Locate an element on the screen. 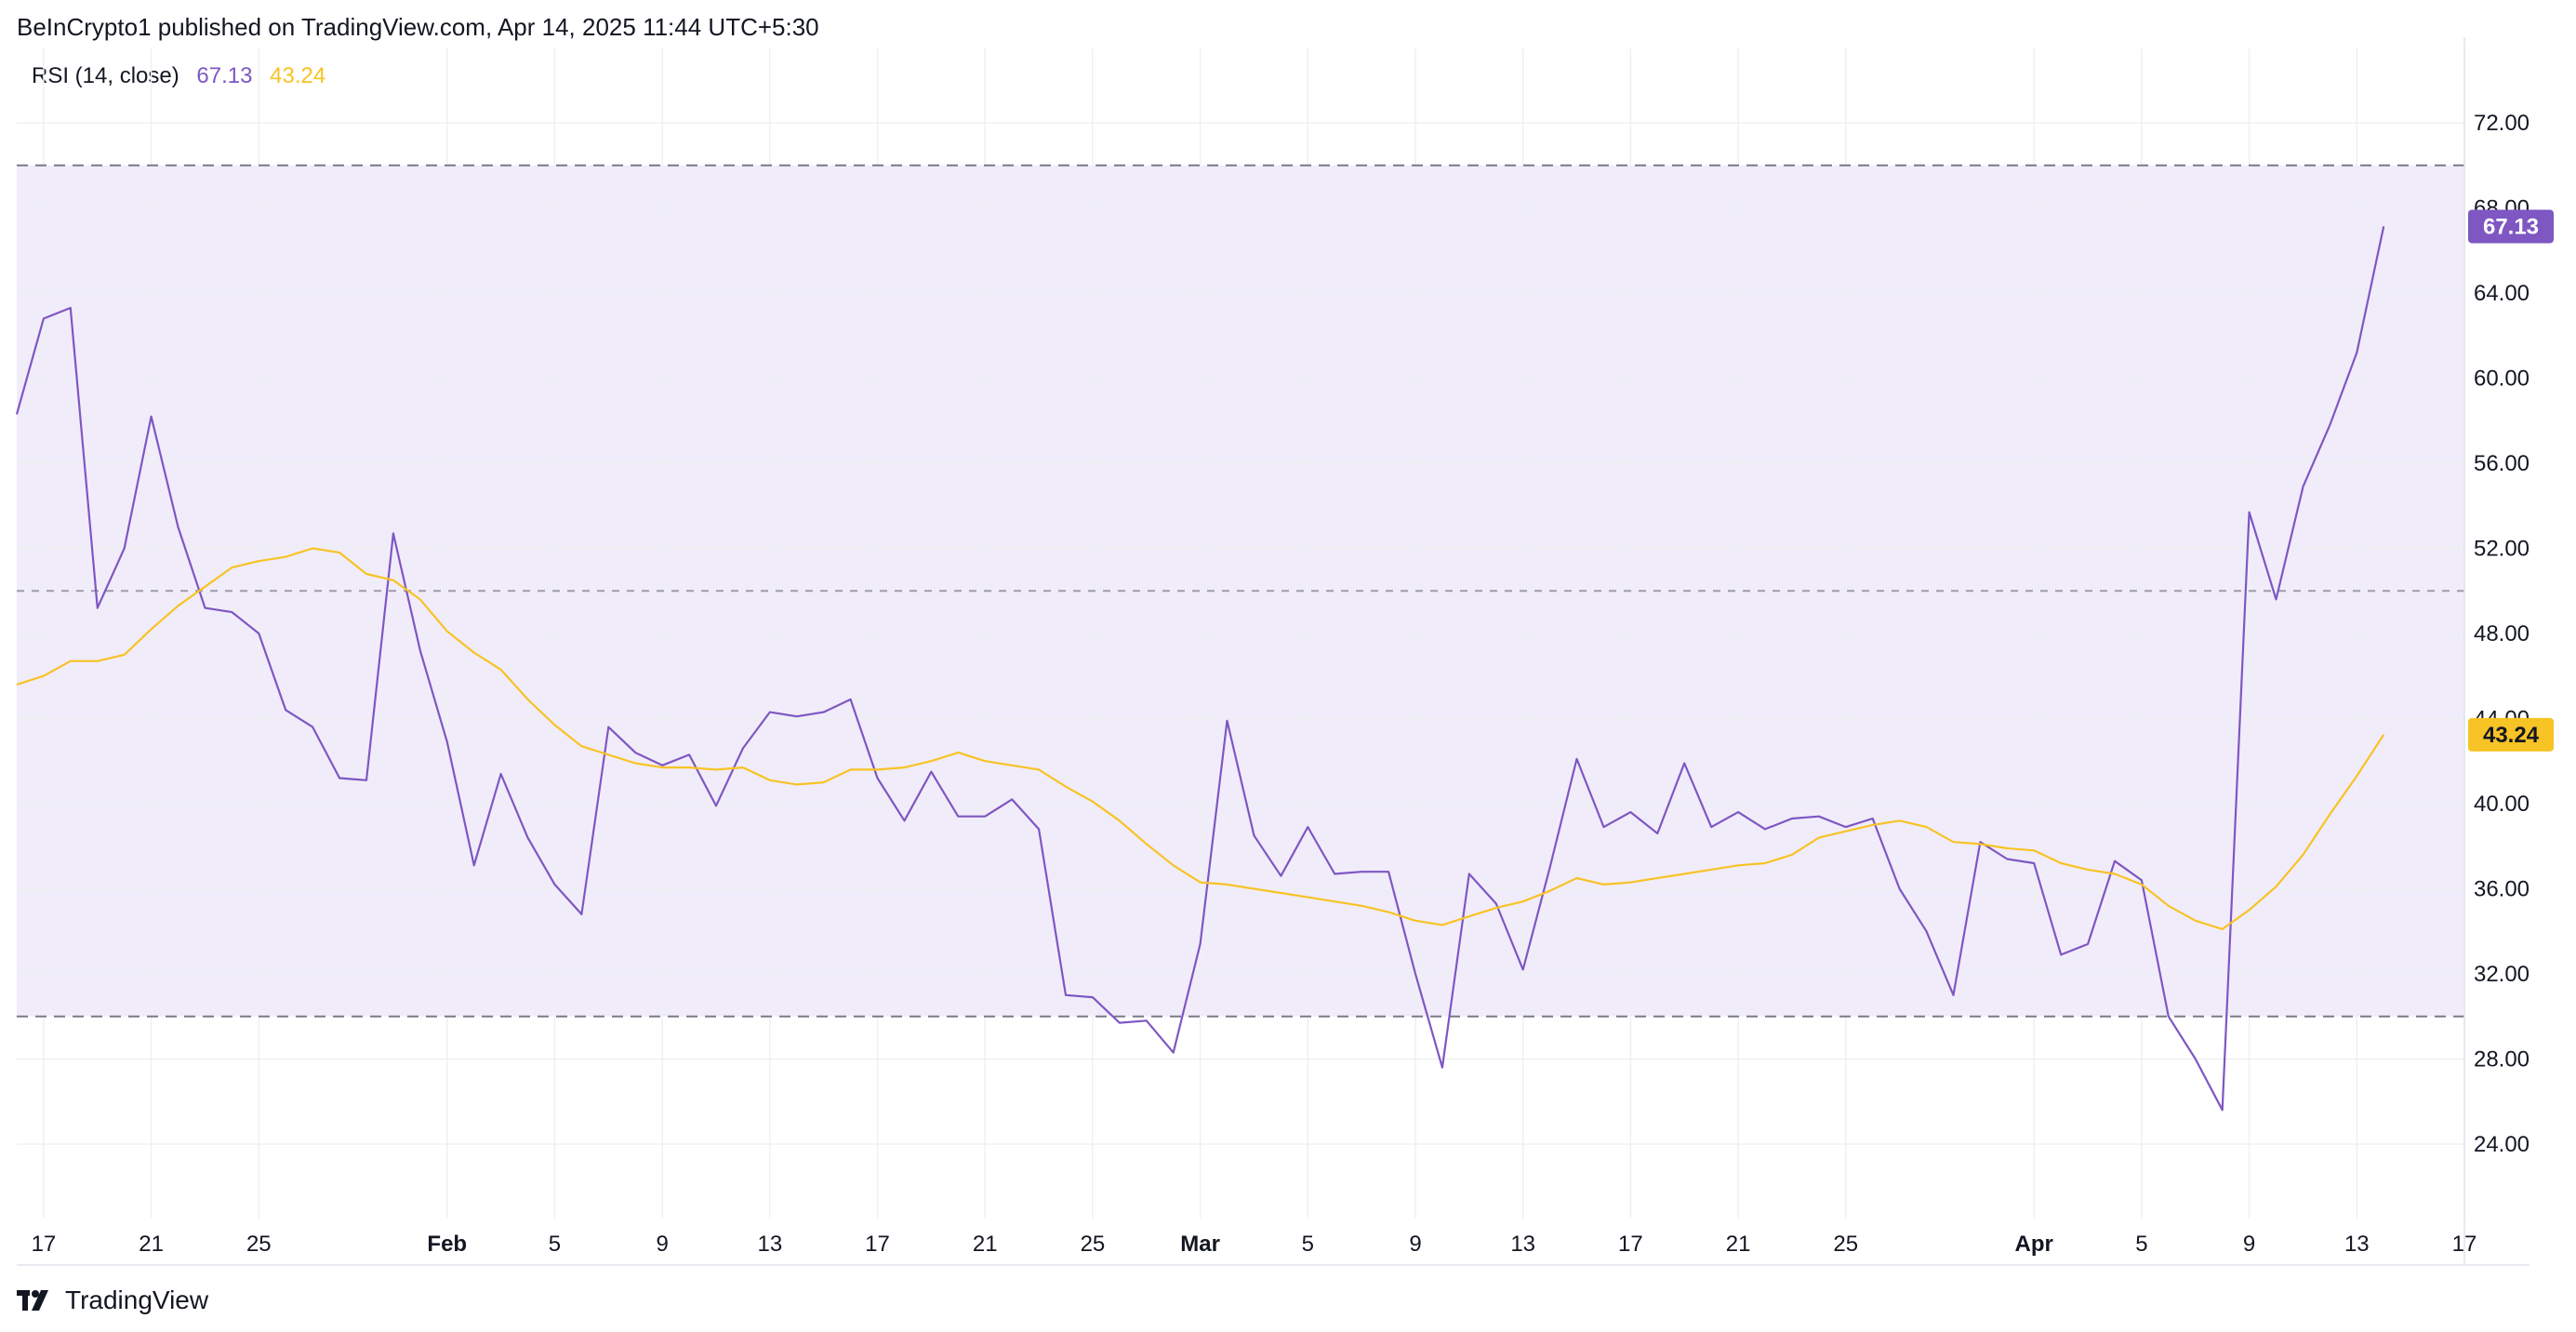  y-tick-label: 24.00 is located at coordinates (2502, 1144).